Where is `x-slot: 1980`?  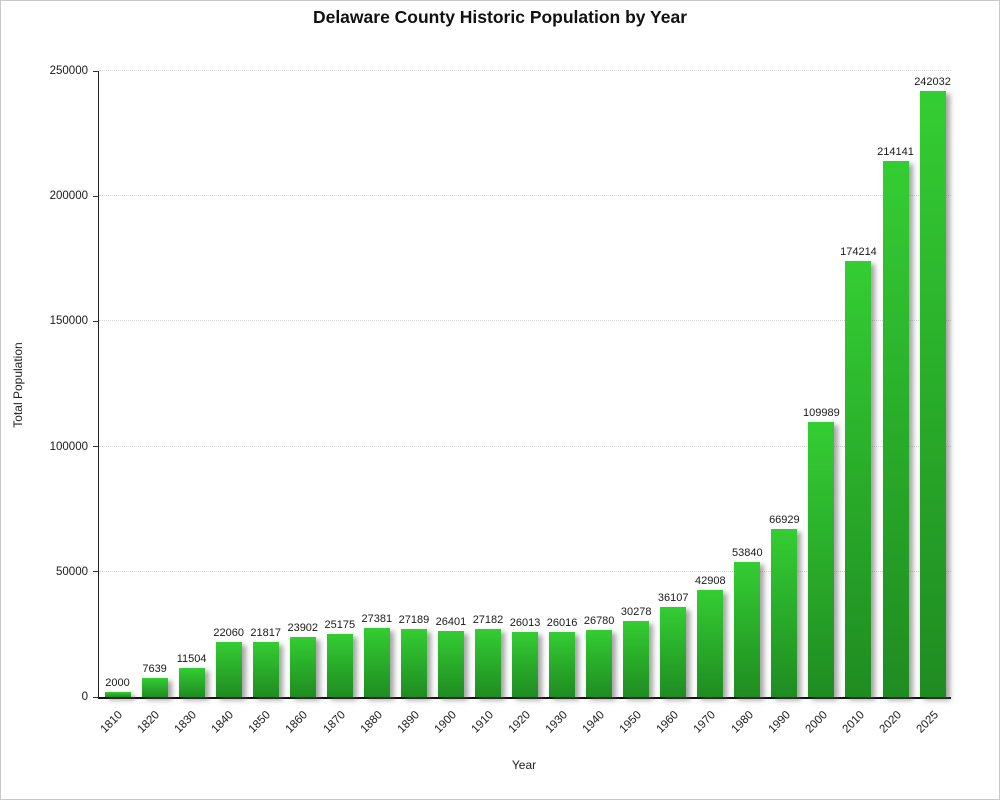 x-slot: 1980 is located at coordinates (747, 722).